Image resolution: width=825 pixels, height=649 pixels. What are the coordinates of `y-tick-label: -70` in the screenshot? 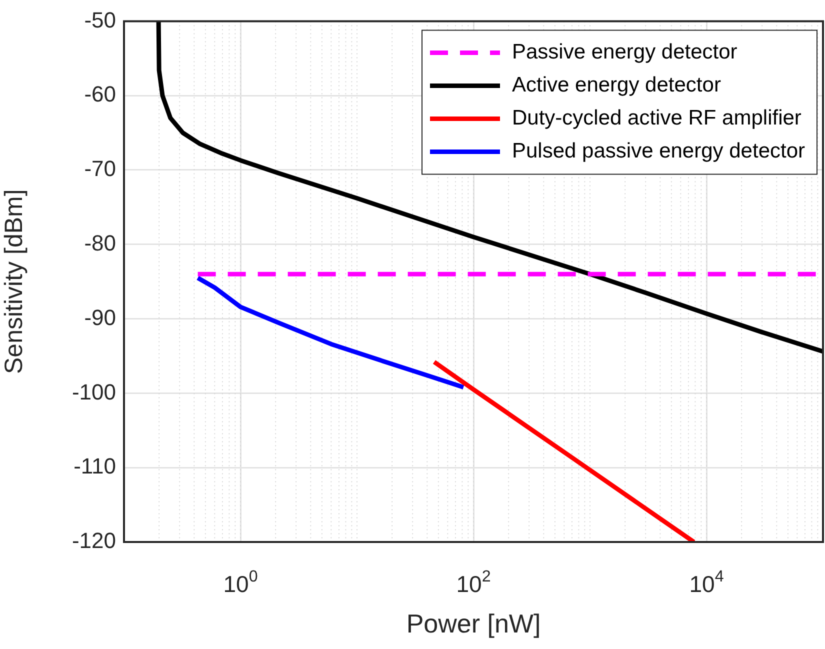 It's located at (100, 169).